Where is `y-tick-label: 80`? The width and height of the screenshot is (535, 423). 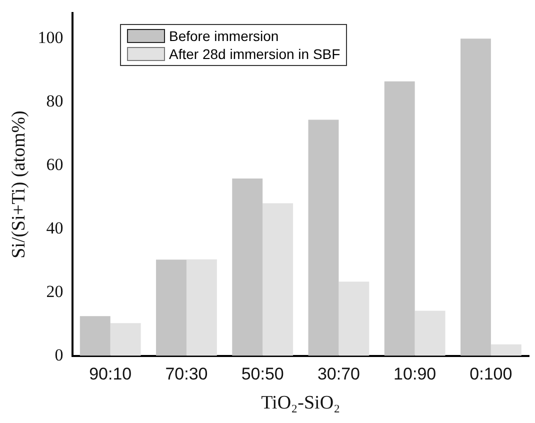
y-tick-label: 80 is located at coordinates (55, 100).